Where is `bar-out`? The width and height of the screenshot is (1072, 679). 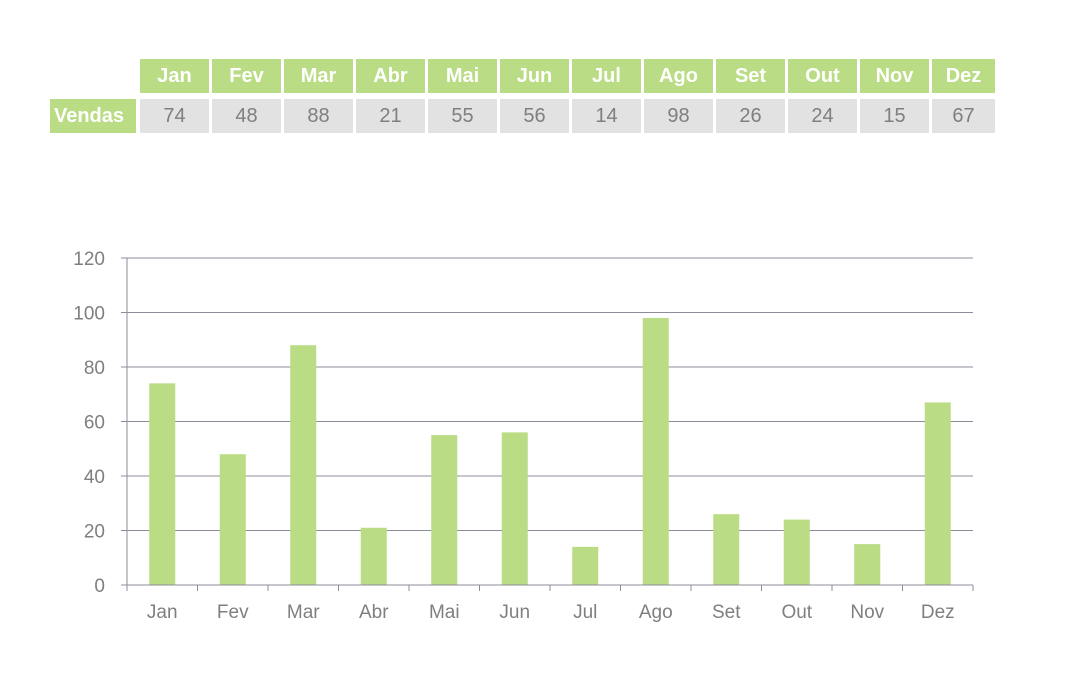 bar-out is located at coordinates (796, 552).